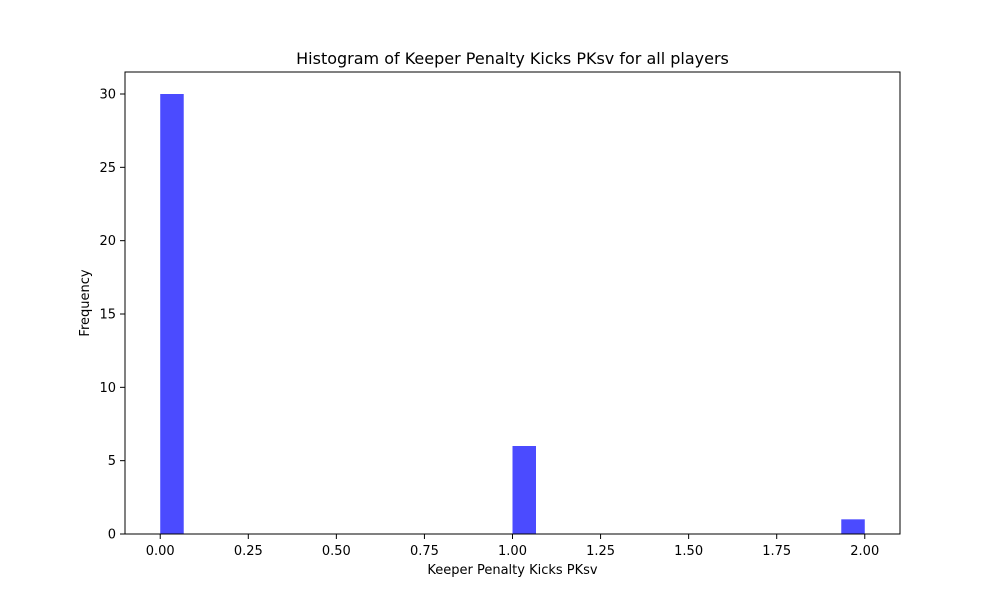 The width and height of the screenshot is (1000, 600). Describe the element at coordinates (112, 535) in the screenshot. I see `y-tick-label-0: 0` at that location.